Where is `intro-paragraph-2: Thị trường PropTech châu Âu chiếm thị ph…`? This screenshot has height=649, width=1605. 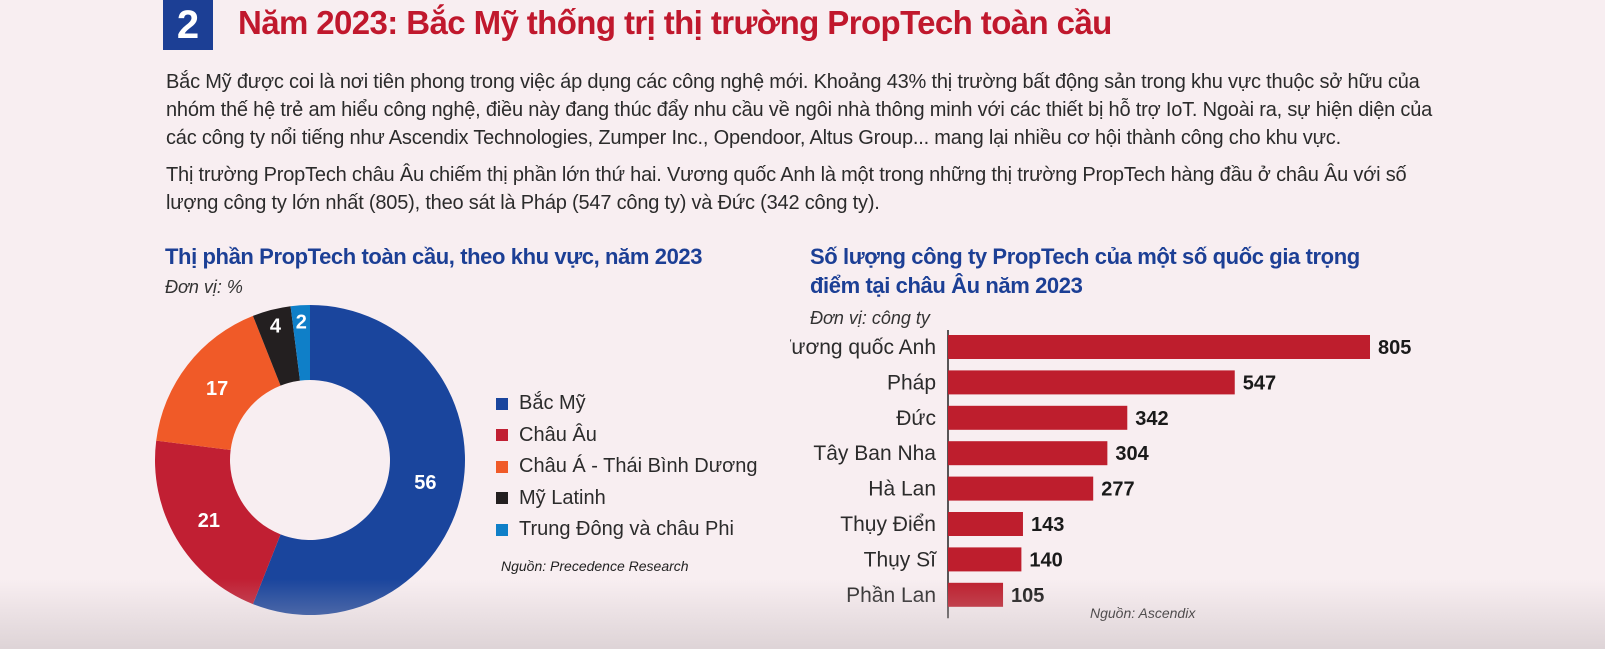
intro-paragraph-2: Thị trường PropTech châu Âu chiếm thị ph… is located at coordinates (786, 189).